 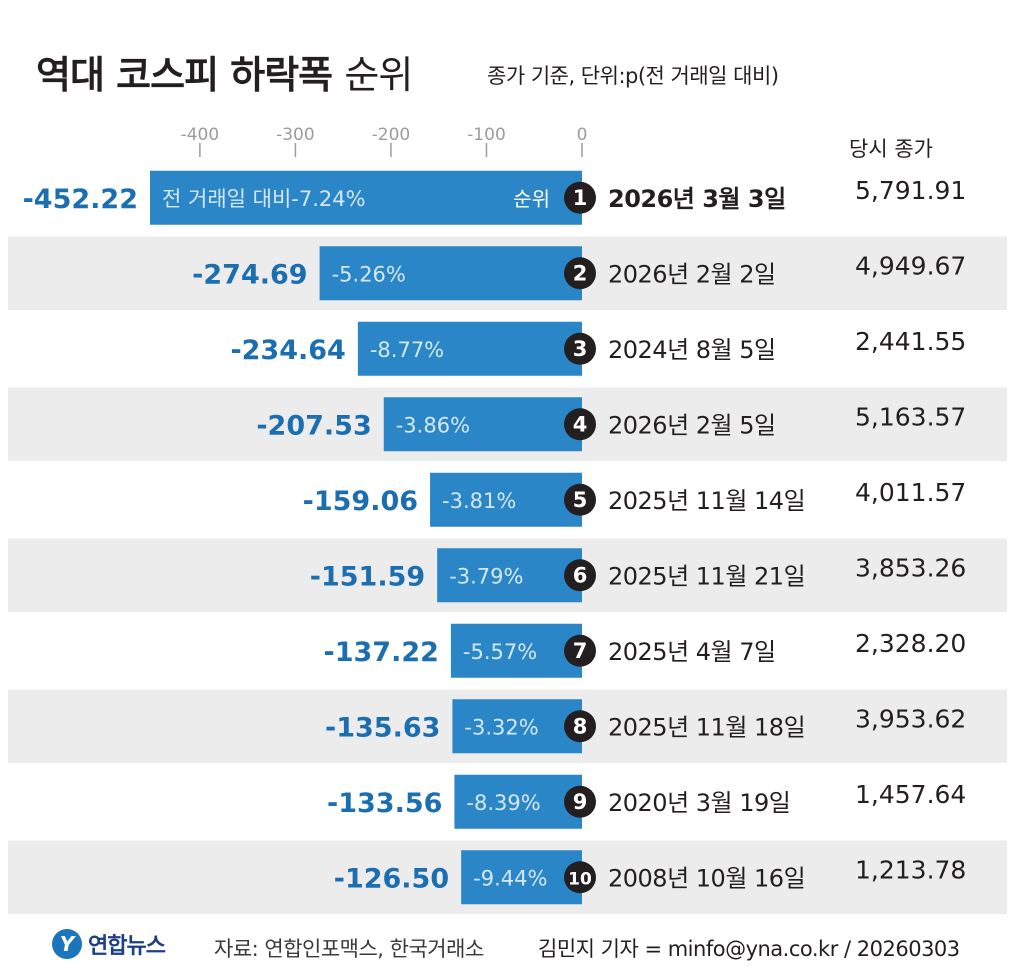 I want to click on bar-value-label: -137.22, so click(x=381, y=652).